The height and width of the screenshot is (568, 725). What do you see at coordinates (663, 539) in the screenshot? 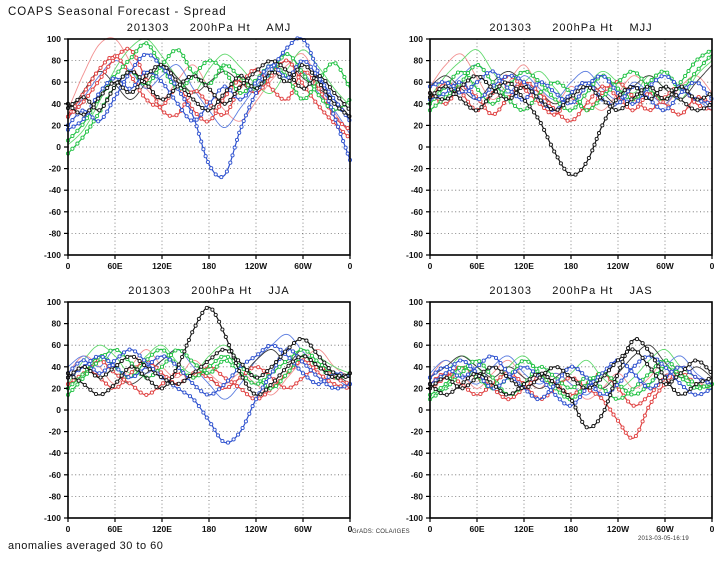
I see `timestamp: 2013-03-05-16:19` at bounding box center [663, 539].